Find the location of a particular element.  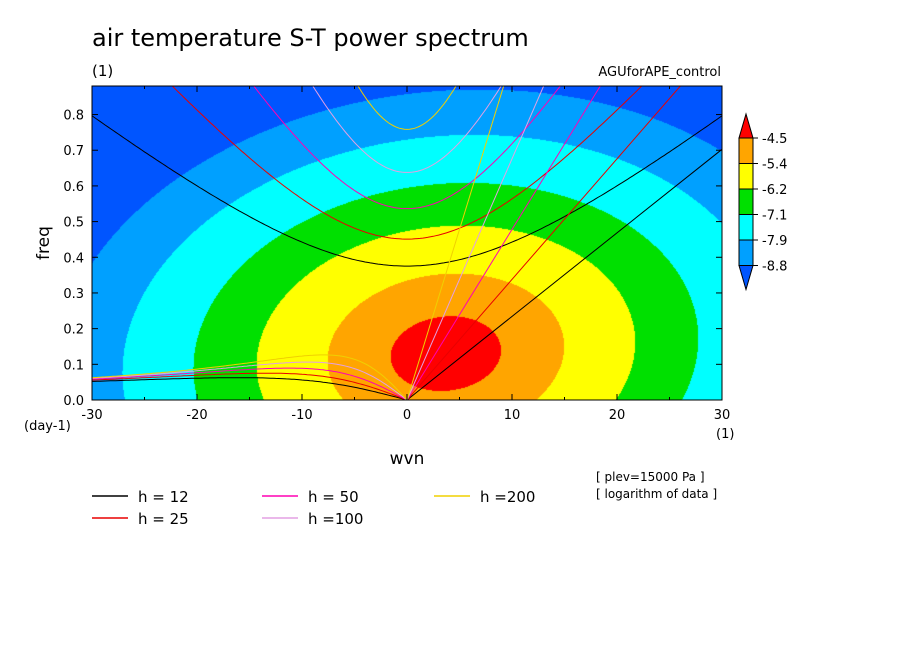

y-tick-label: 0.6 is located at coordinates (73, 187).